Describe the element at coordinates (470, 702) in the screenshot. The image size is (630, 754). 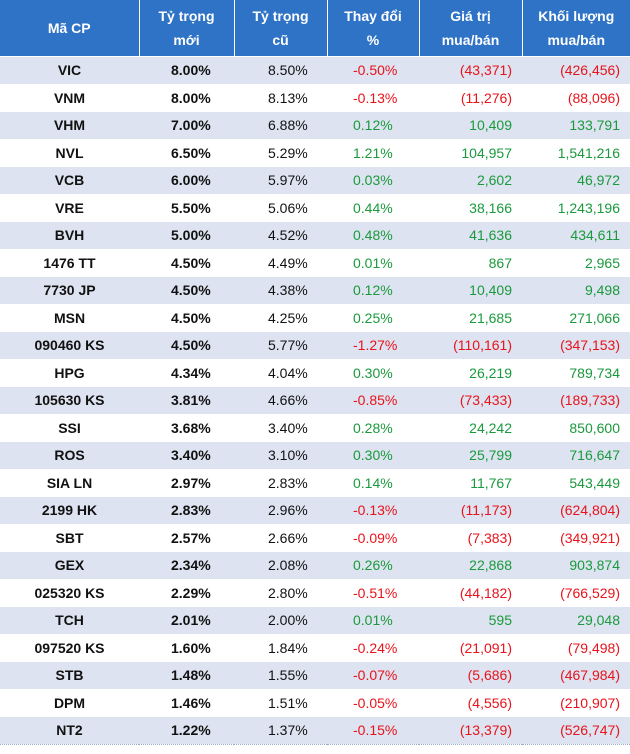
I see `cell-value: (4,556)` at that location.